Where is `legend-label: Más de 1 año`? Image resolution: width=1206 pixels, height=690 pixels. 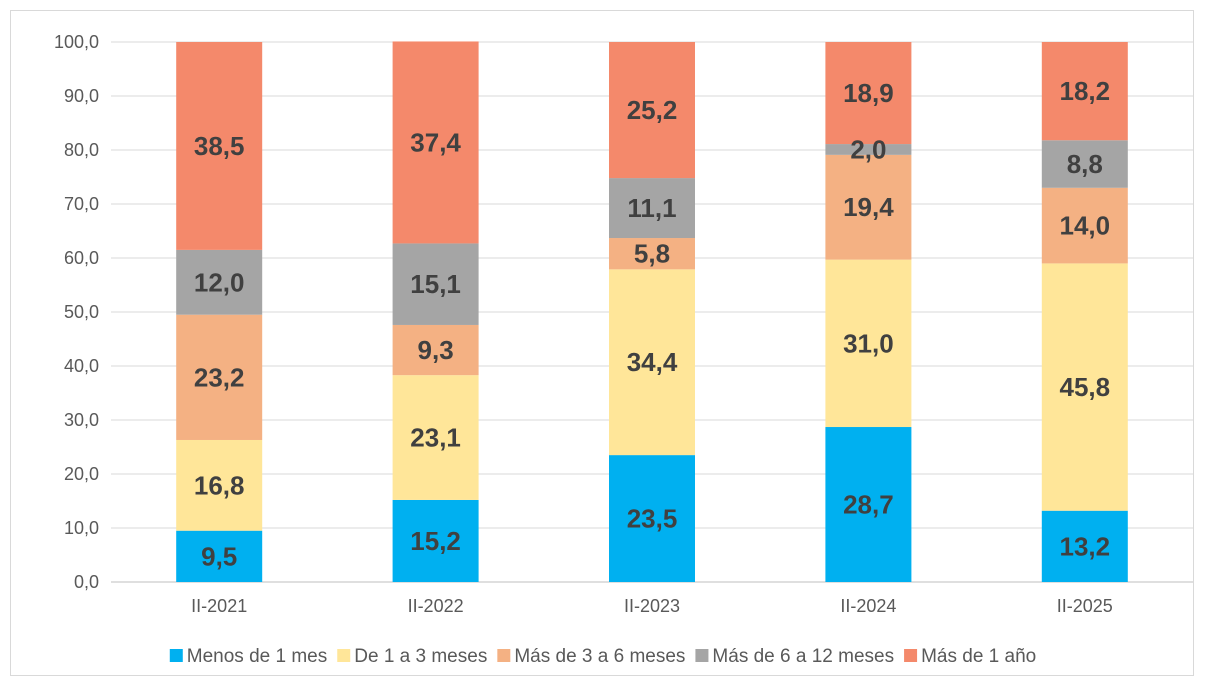
legend-label: Más de 1 año is located at coordinates (978, 656).